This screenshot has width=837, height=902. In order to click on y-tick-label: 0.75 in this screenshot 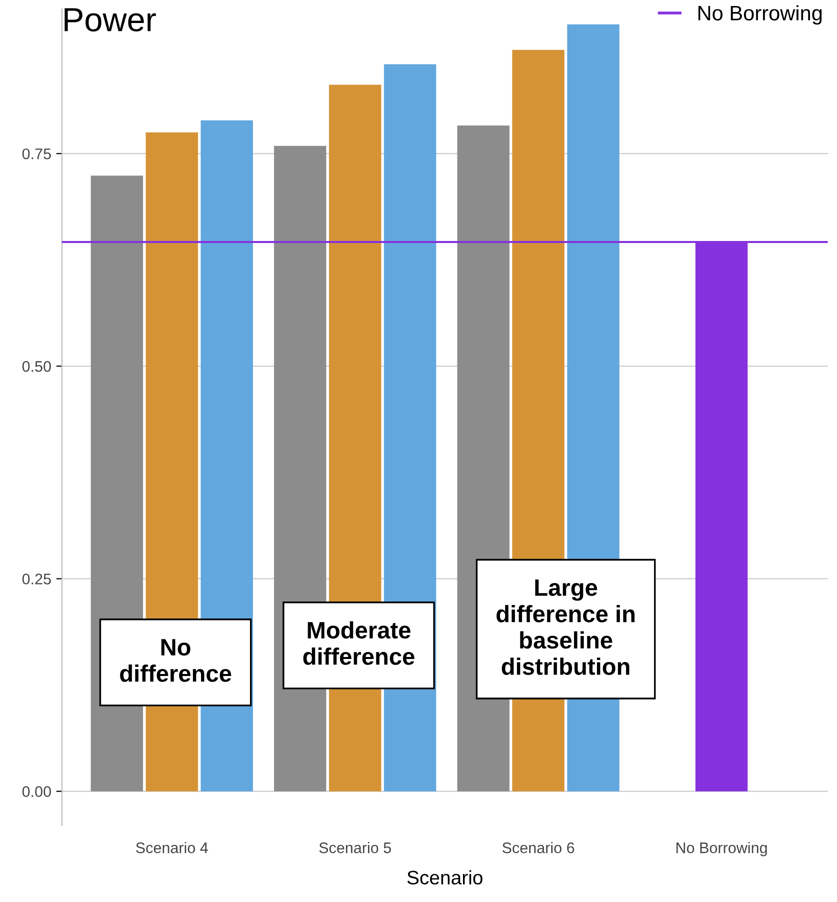, I will do `click(36, 154)`.